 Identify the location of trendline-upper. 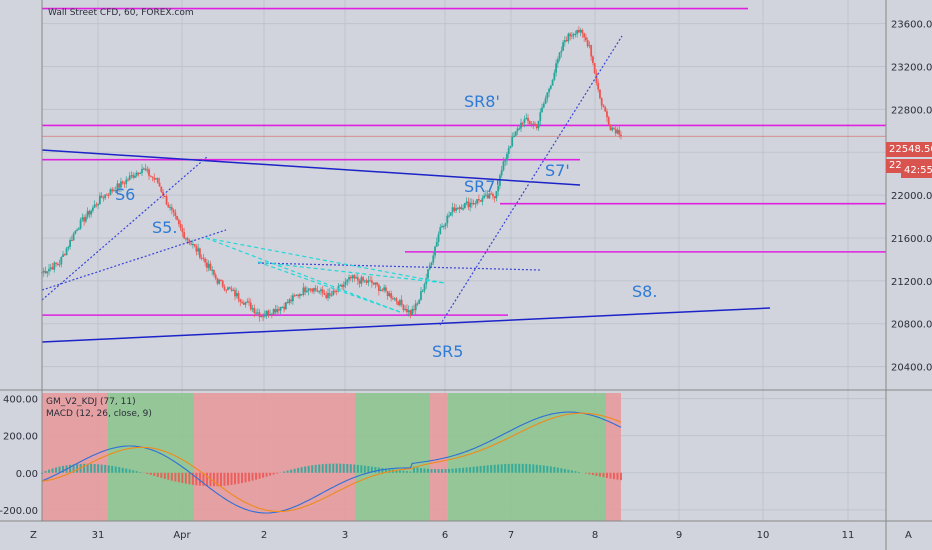
(311, 167).